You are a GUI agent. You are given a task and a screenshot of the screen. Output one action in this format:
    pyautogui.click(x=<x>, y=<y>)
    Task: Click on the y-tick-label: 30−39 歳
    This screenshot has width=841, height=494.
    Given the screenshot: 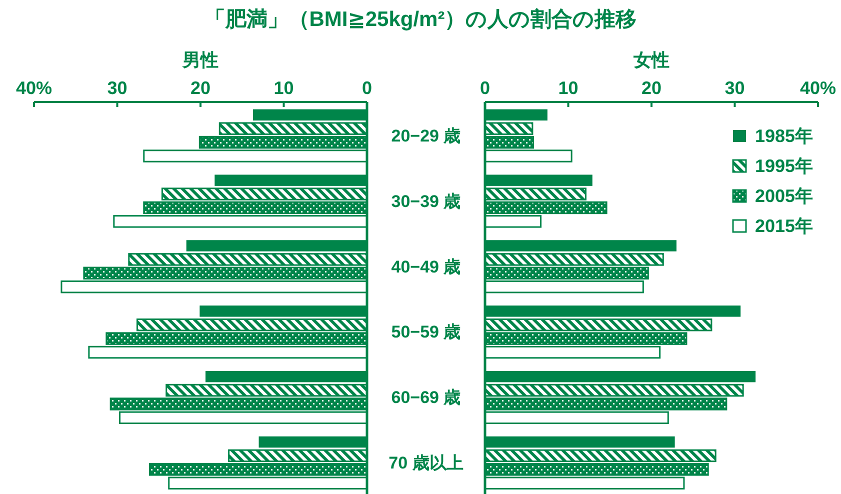 What is the action you would take?
    pyautogui.click(x=426, y=201)
    